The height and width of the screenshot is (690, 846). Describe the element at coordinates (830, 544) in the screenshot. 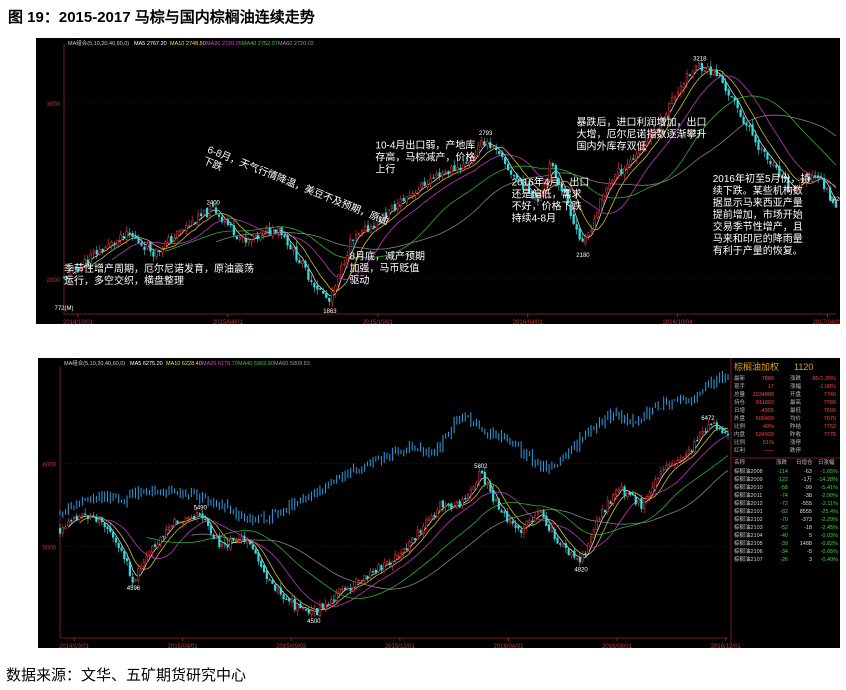

I see `quote-row-pct: -0.82%` at that location.